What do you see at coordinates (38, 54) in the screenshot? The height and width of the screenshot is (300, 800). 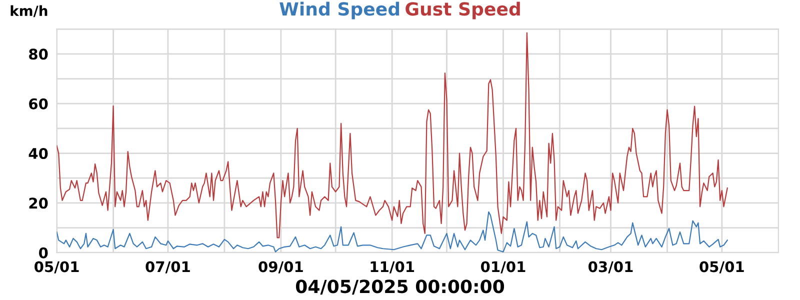 I see `y-tick-label: 80` at bounding box center [38, 54].